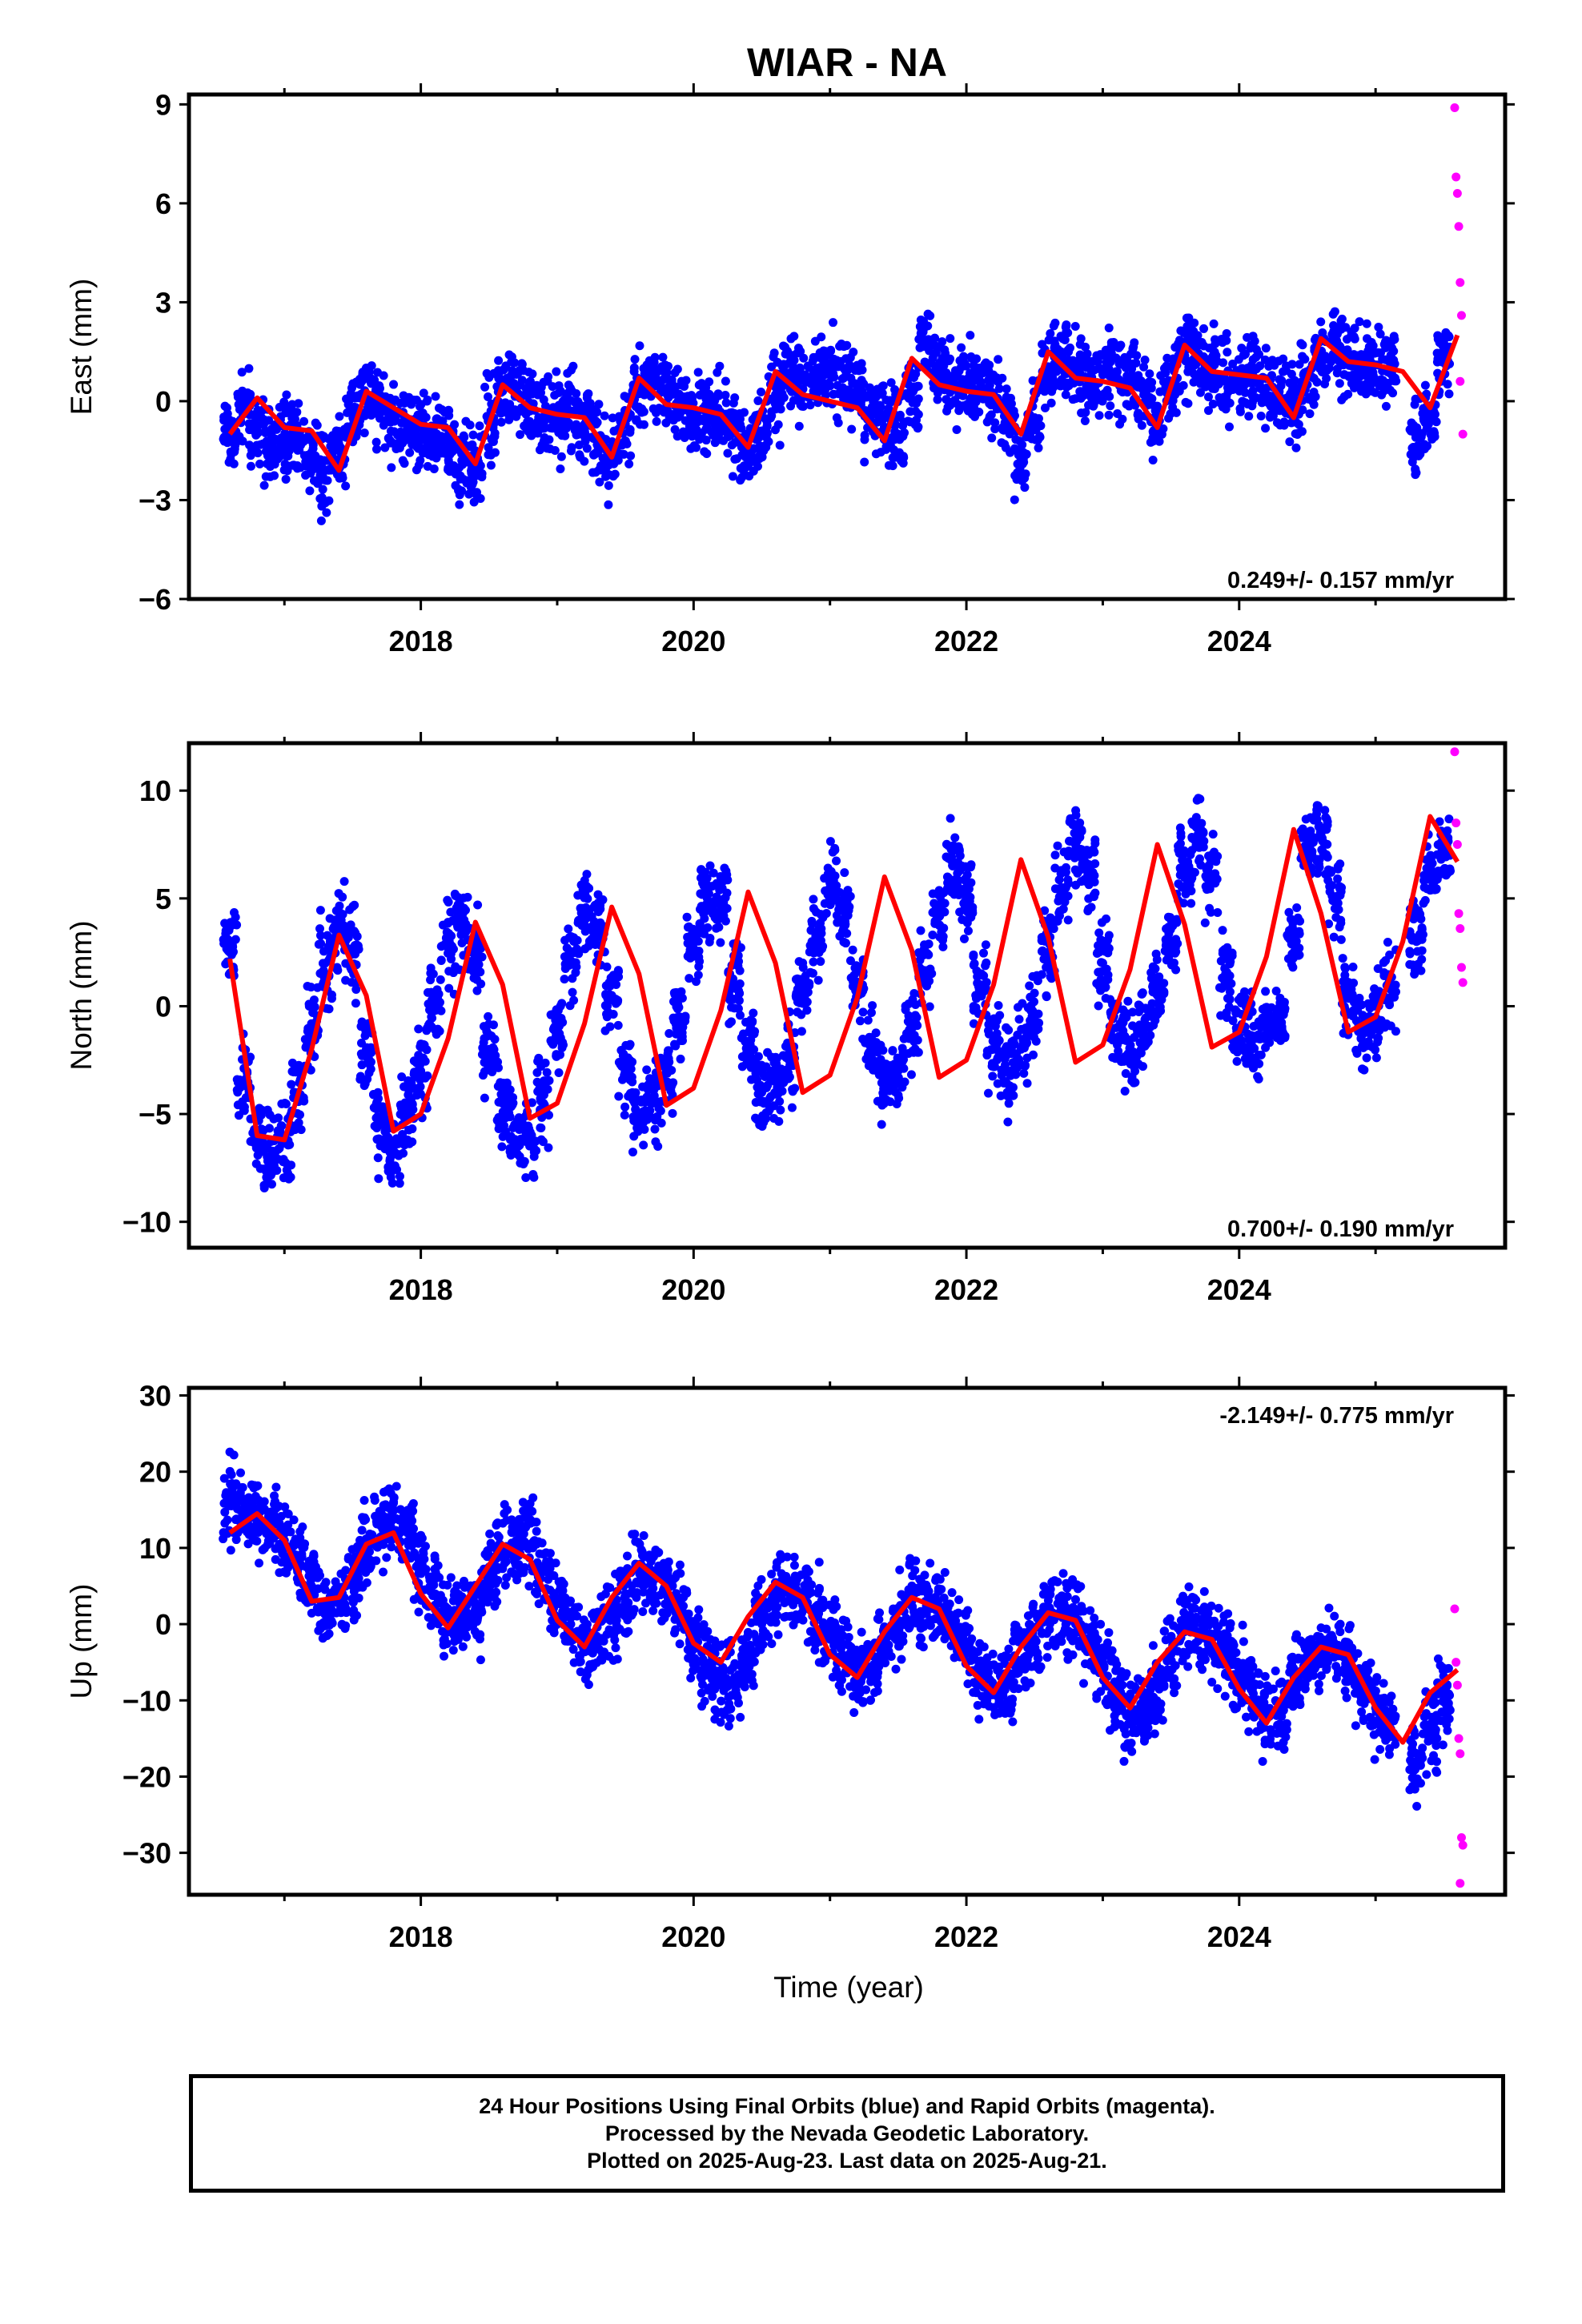  I want to click on rapid-point, so click(1461, 315).